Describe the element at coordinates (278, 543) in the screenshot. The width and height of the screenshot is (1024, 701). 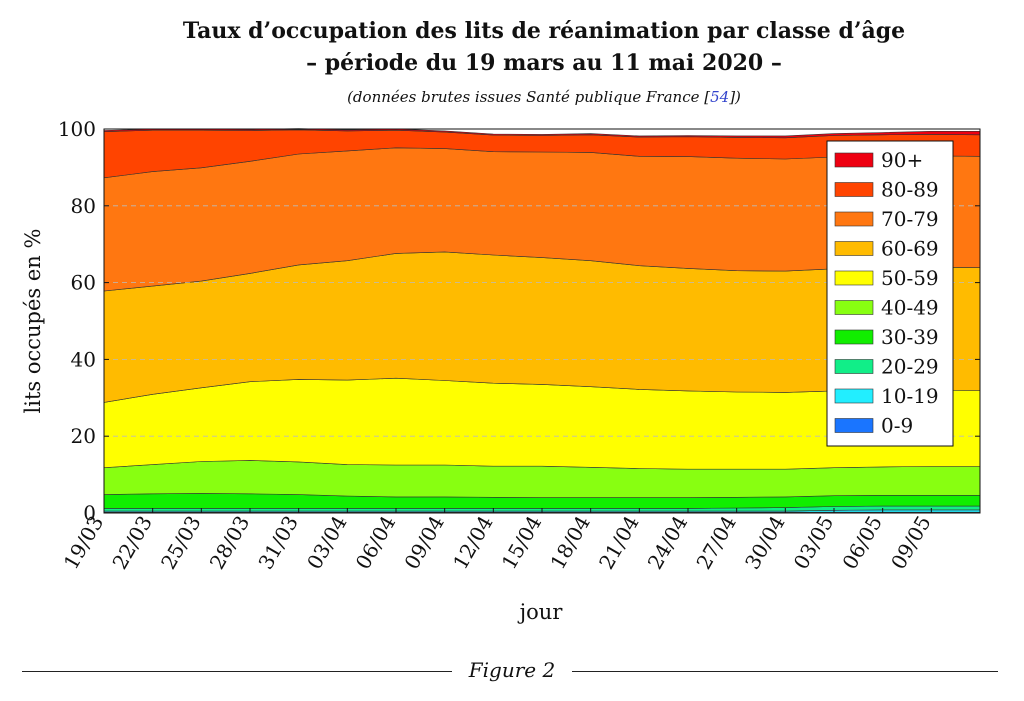
I see `x-tick-label: 31/03` at that location.